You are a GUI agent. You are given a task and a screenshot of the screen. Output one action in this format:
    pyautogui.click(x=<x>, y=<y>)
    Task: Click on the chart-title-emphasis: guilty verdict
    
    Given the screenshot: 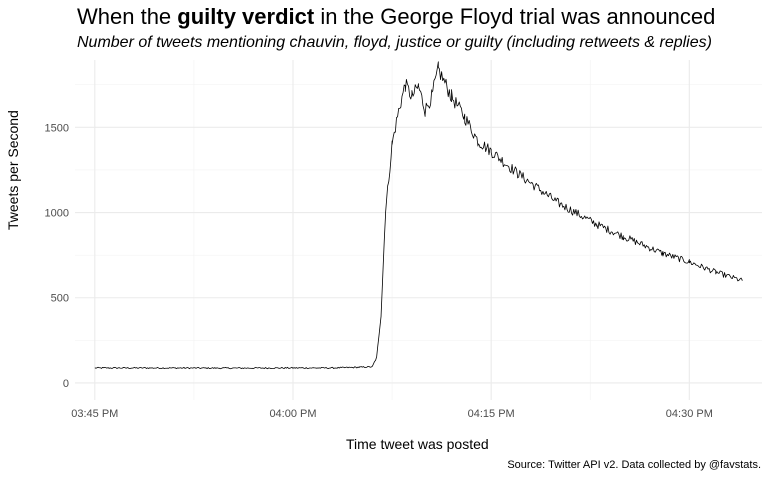 What is the action you would take?
    pyautogui.click(x=246, y=16)
    